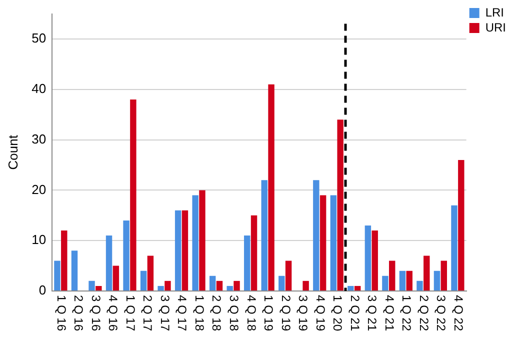 This screenshot has width=520, height=337. What do you see at coordinates (372, 313) in the screenshot?
I see `x-tick-label: 3 Q 21` at bounding box center [372, 313].